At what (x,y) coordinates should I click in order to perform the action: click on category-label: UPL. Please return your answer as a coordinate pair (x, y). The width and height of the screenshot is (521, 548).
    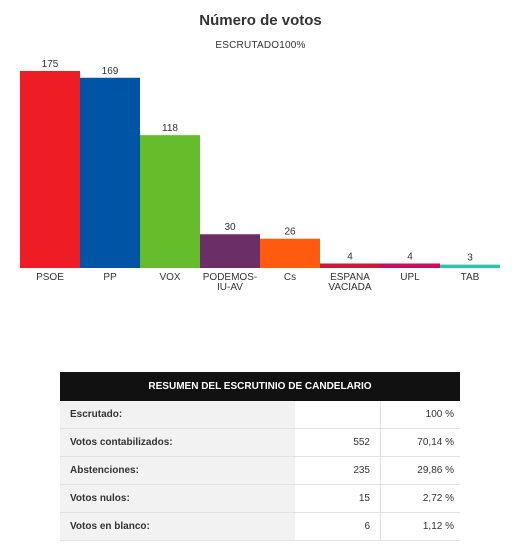
    Looking at the image, I should click on (410, 277).